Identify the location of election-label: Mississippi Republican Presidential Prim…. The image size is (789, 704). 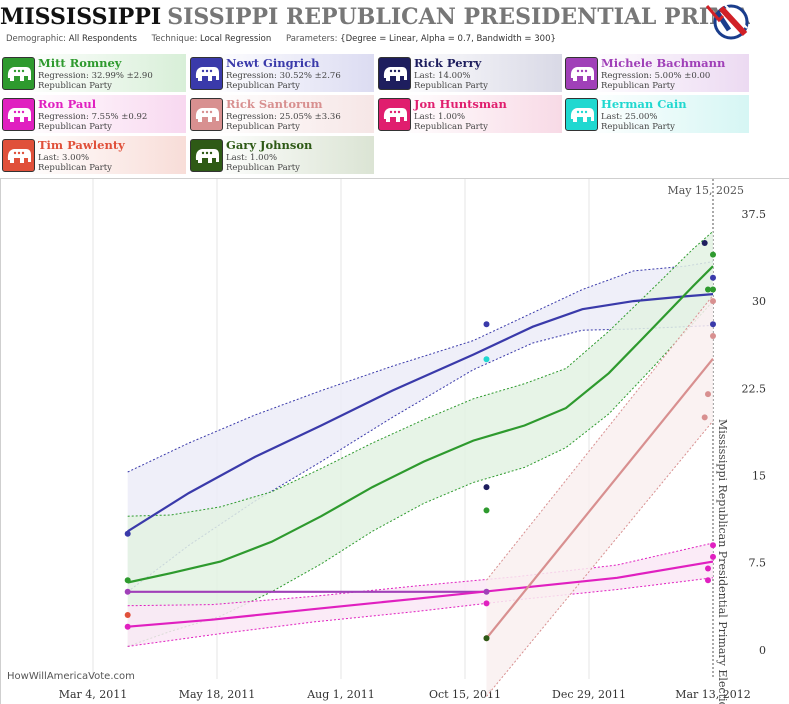
(722, 561).